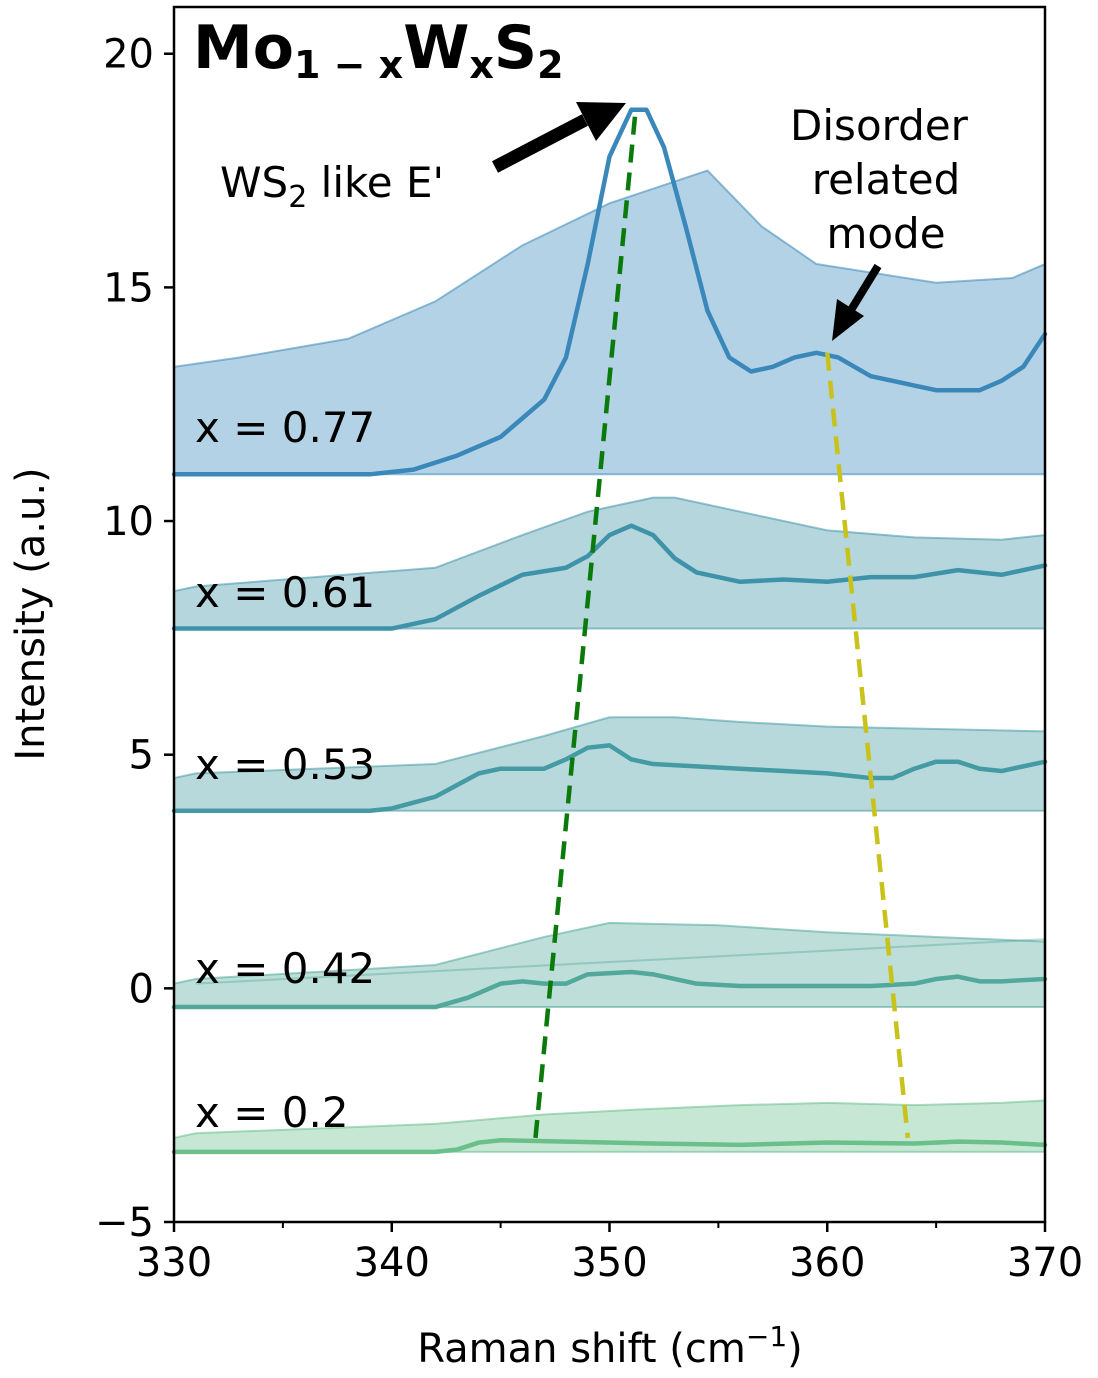 This screenshot has height=1378, width=1098. What do you see at coordinates (610, 1346) in the screenshot?
I see `x-axis-label: Raman shift (cm−1)` at bounding box center [610, 1346].